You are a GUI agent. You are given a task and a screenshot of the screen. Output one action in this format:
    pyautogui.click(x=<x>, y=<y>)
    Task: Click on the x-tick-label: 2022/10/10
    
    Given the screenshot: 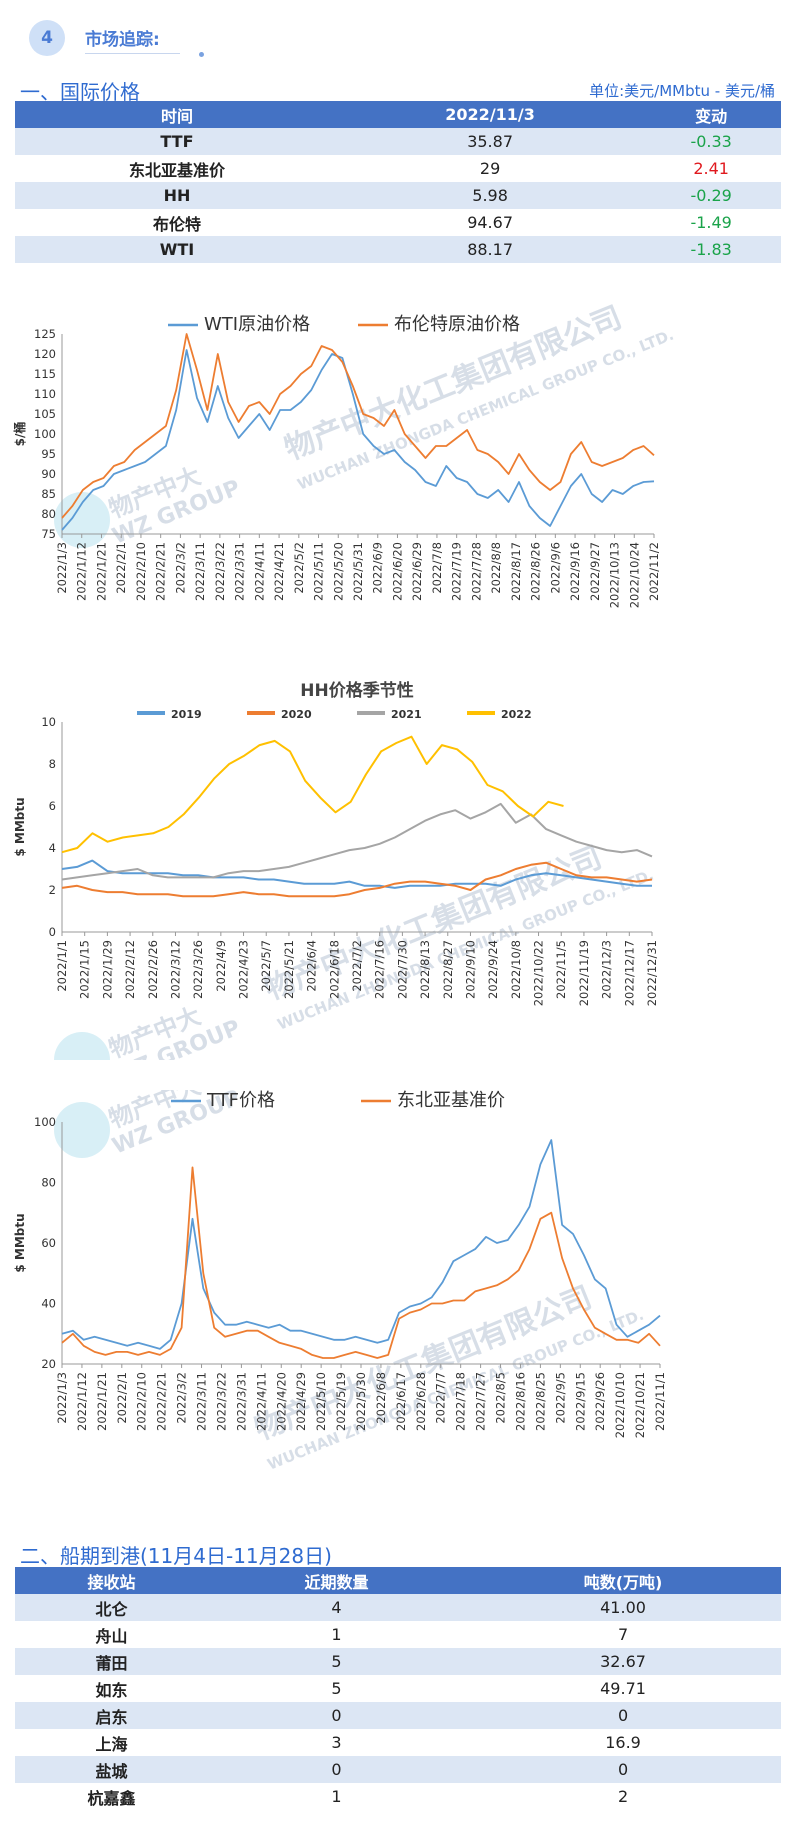 What is the action you would take?
    pyautogui.click(x=620, y=1405)
    